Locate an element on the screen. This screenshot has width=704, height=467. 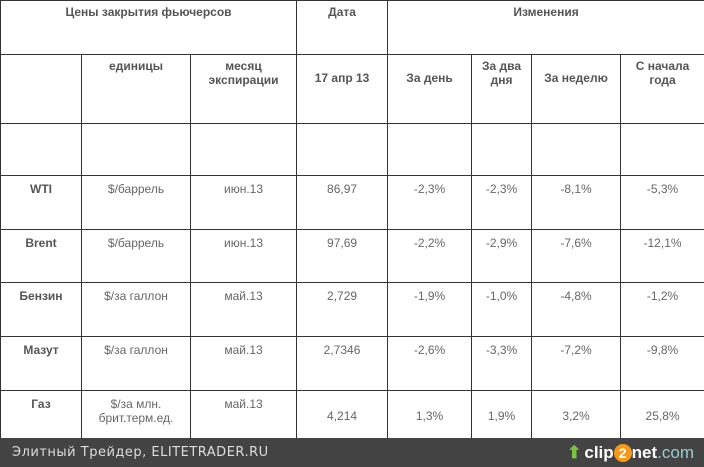
cell-two: 1,9% is located at coordinates (502, 414).